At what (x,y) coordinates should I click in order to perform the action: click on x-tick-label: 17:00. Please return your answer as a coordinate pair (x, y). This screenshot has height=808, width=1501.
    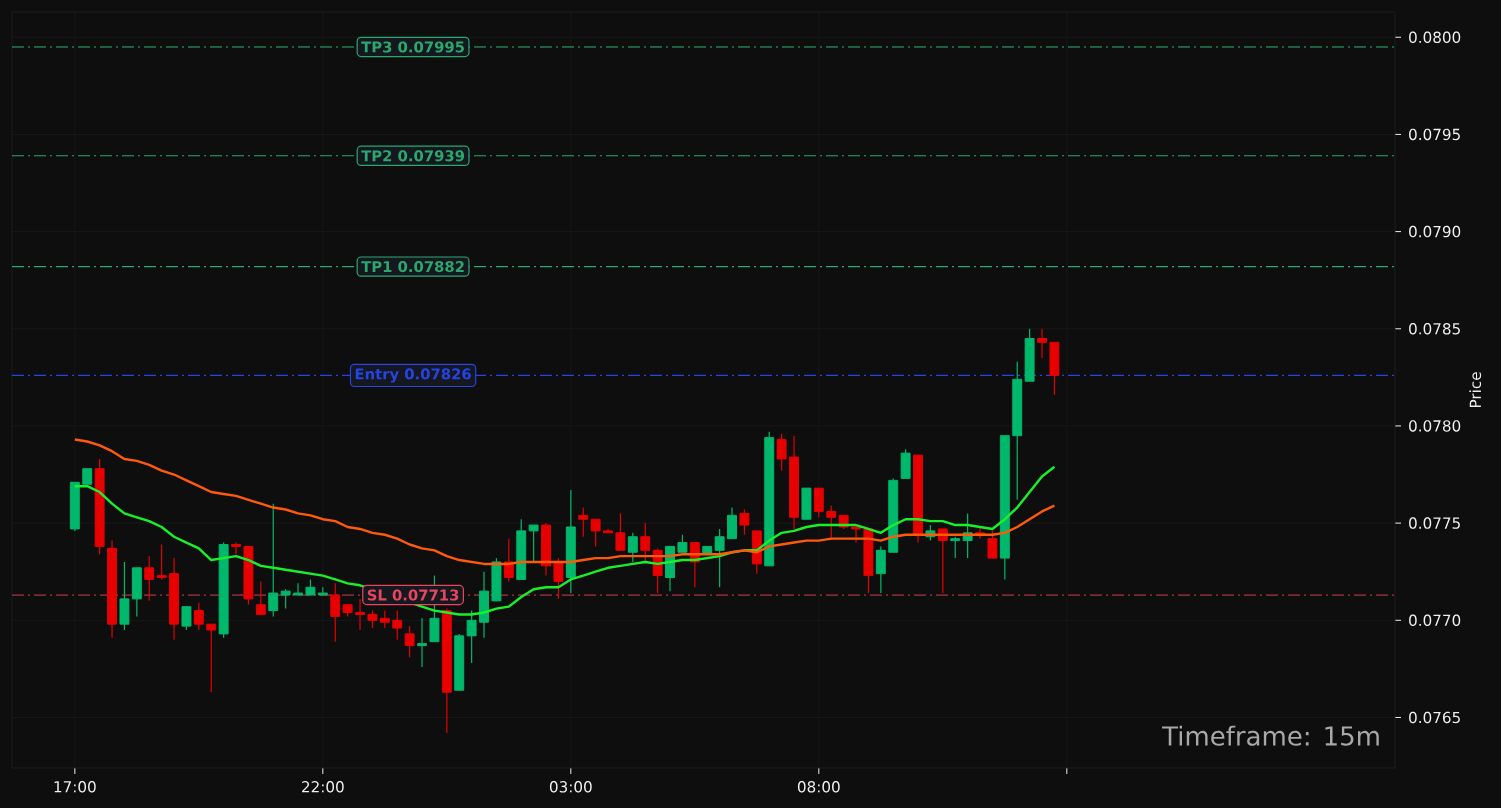
    Looking at the image, I should click on (75, 787).